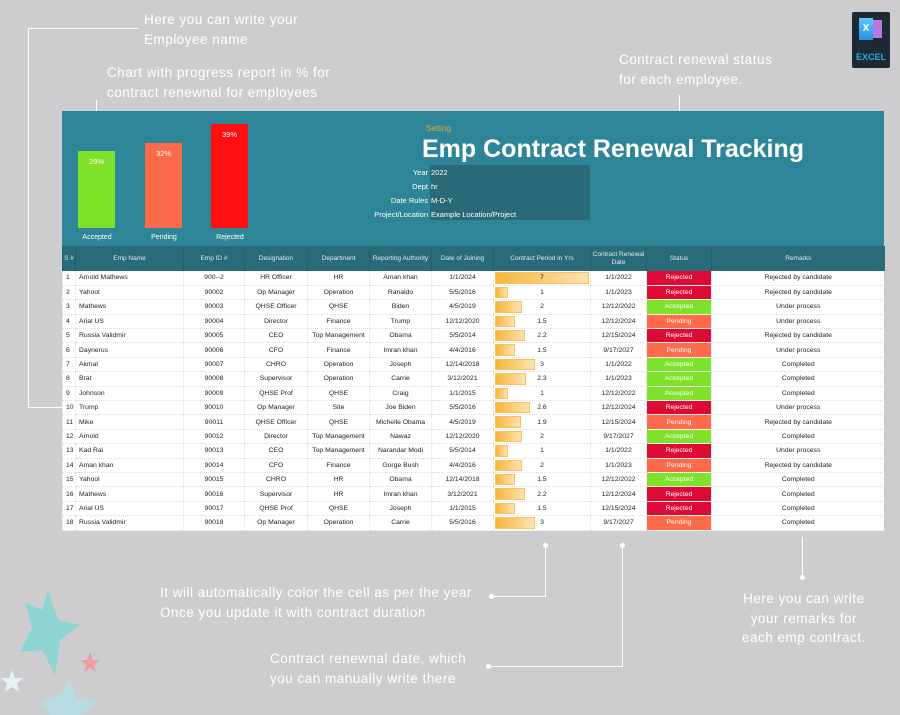 This screenshot has width=900, height=715. I want to click on cell-s: 7, so click(69, 365).